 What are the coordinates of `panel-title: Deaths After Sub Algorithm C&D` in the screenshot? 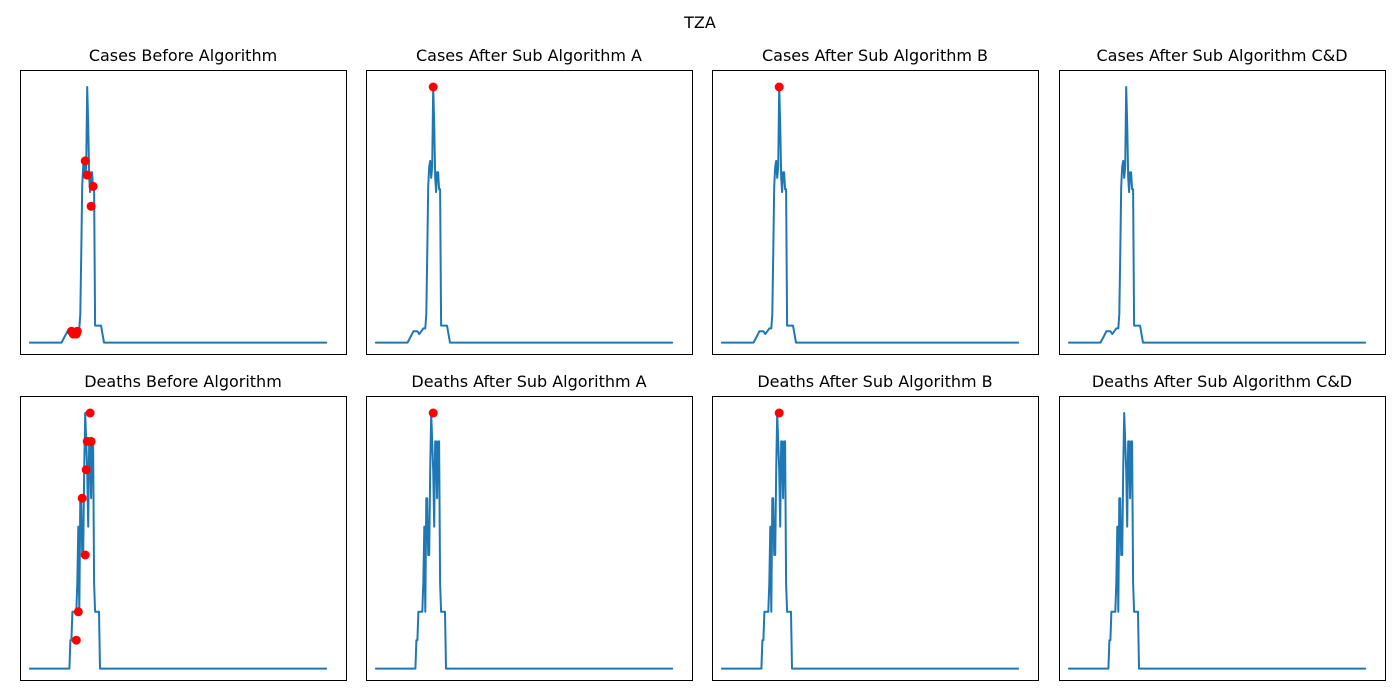 It's located at (1222, 381).